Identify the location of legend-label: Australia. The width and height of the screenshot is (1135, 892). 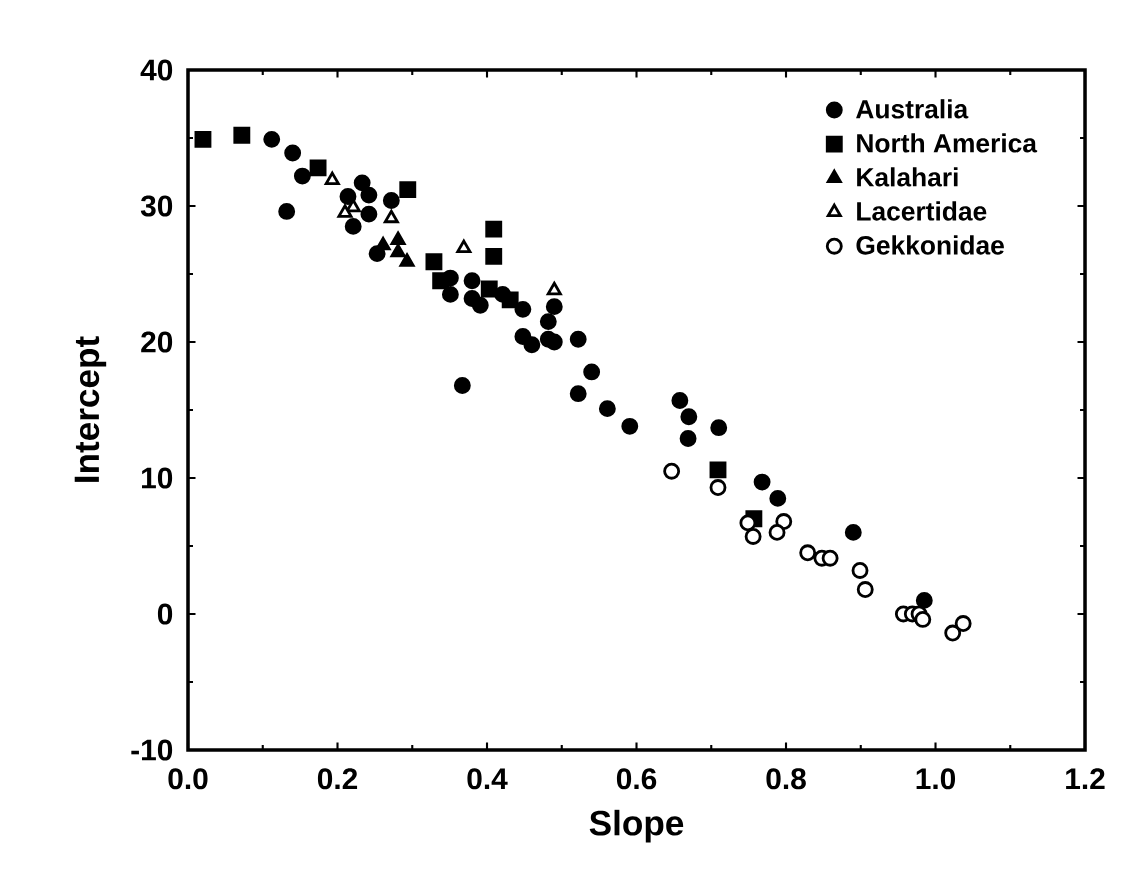
(912, 109).